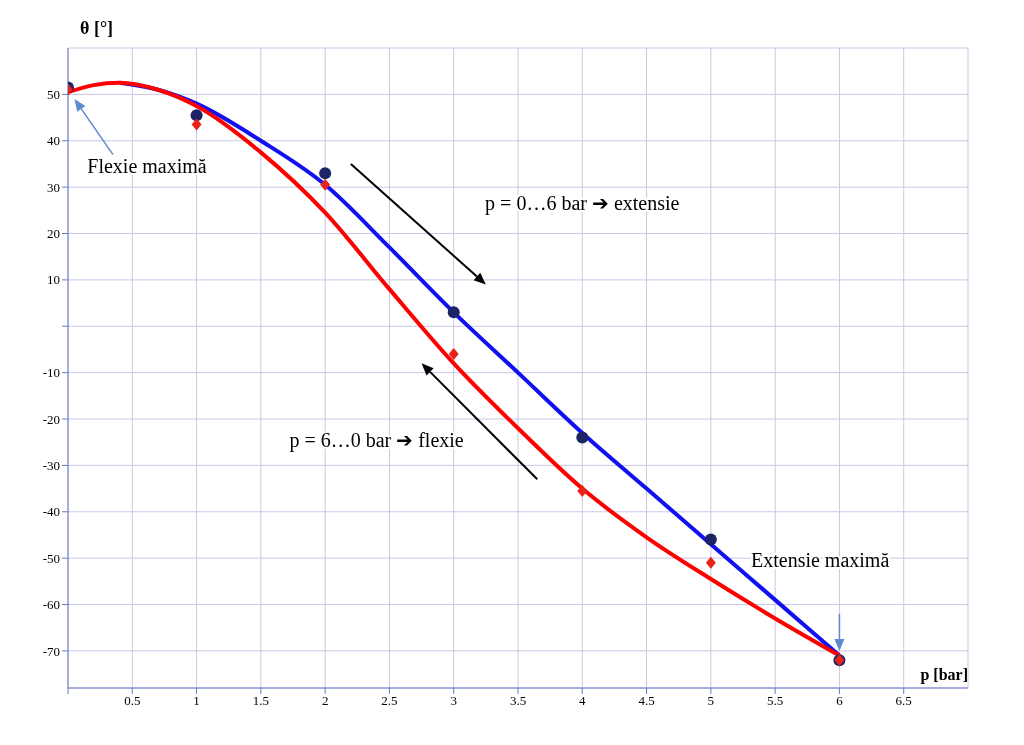 This screenshot has height=745, width=1024. I want to click on x-tick-label: 6, so click(840, 701).